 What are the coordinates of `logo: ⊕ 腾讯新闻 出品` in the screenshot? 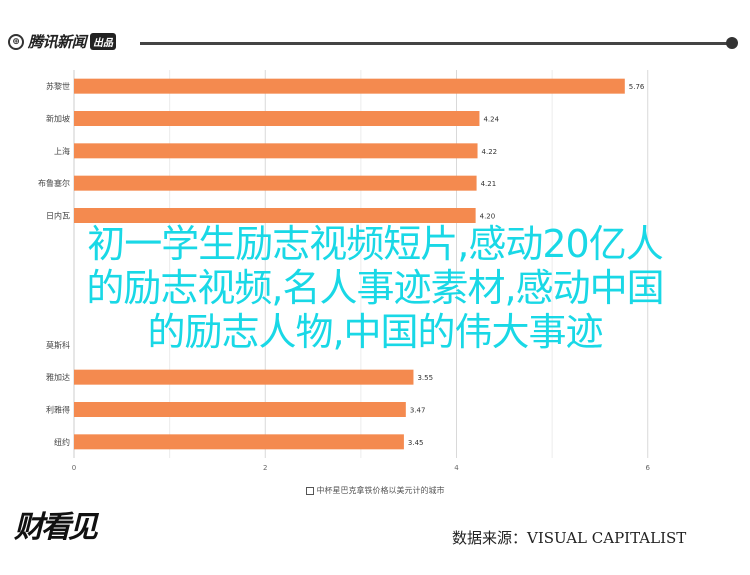 It's located at (62, 41).